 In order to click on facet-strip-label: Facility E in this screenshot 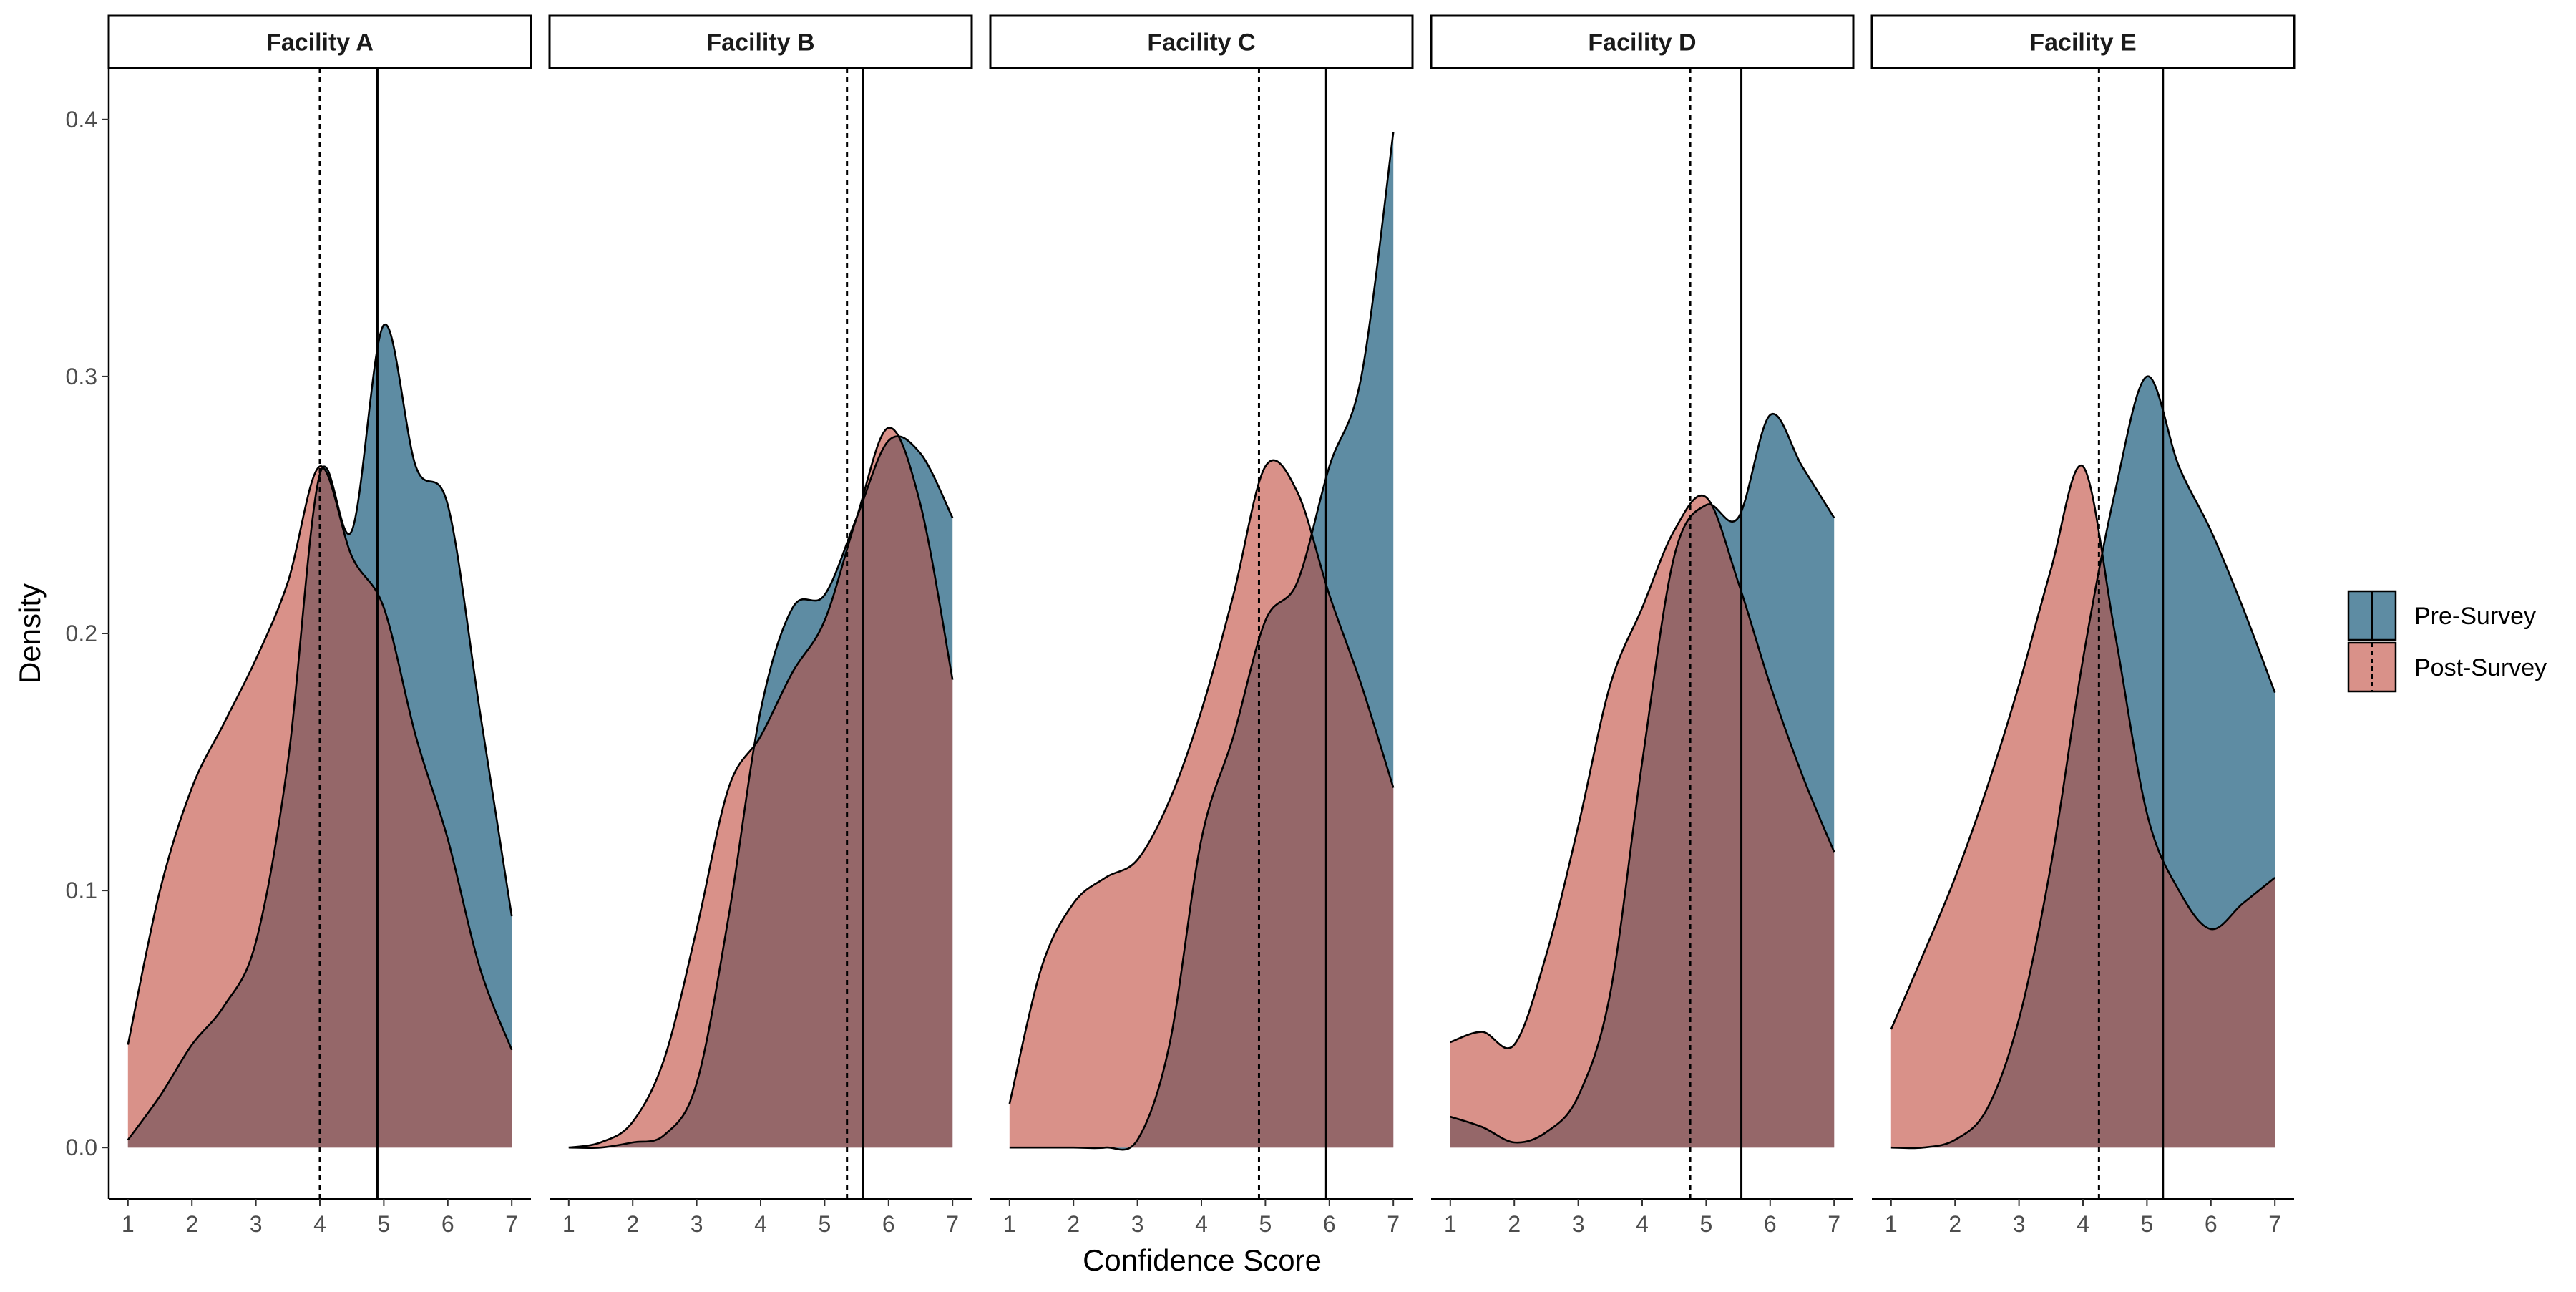, I will do `click(2082, 43)`.